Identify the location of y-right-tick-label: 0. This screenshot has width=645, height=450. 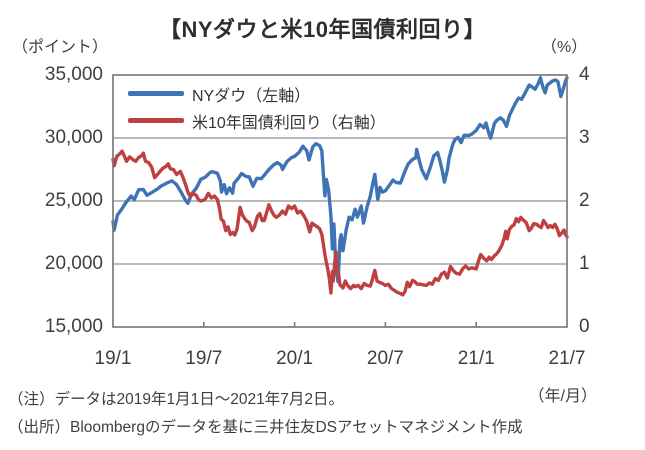
(584, 326).